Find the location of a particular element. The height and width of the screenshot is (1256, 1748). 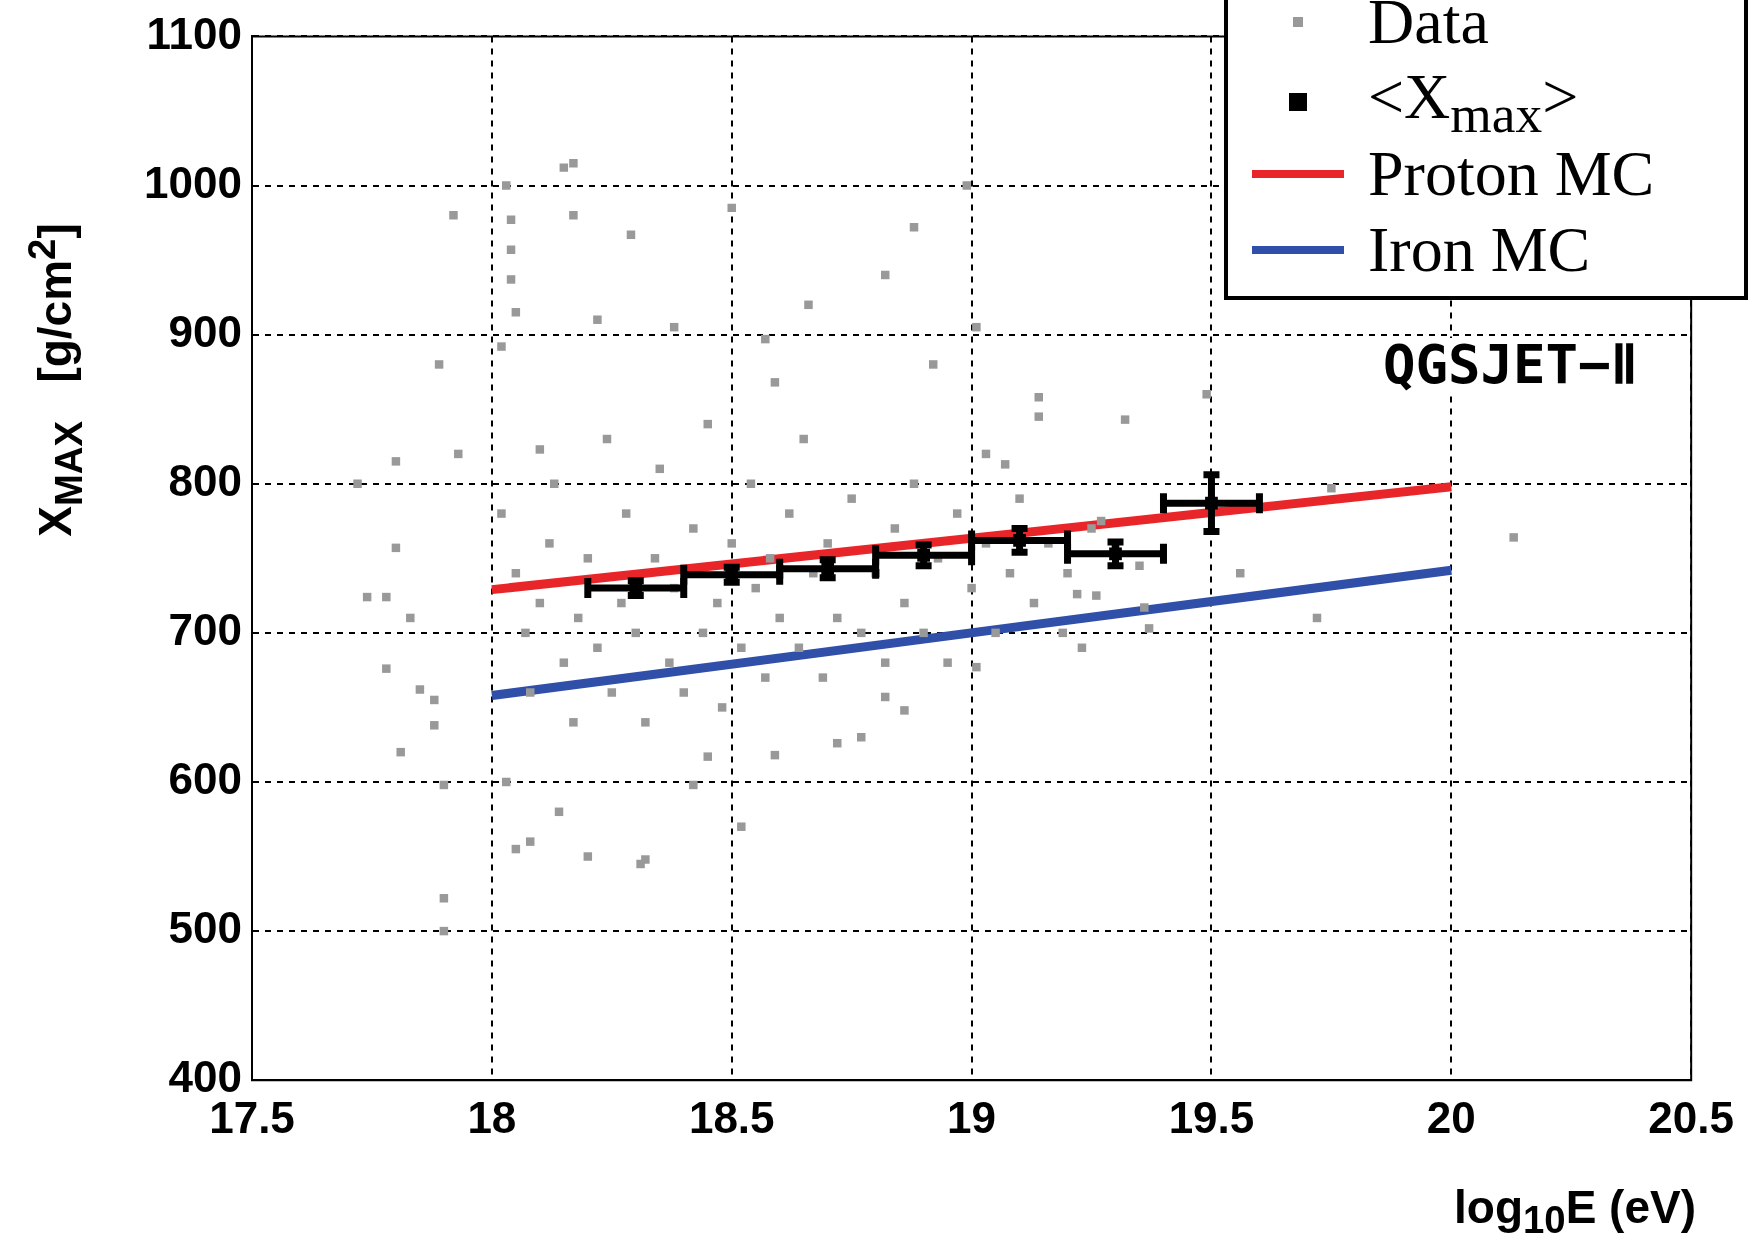

y-tick-label: 900 is located at coordinates (205, 331).